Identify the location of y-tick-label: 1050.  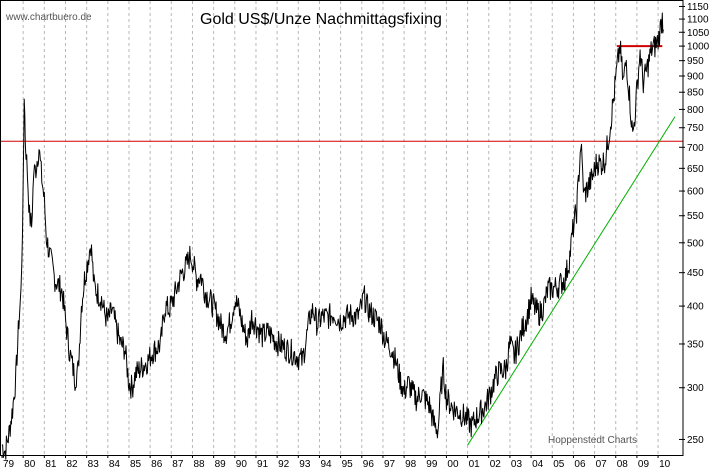
(698, 33).